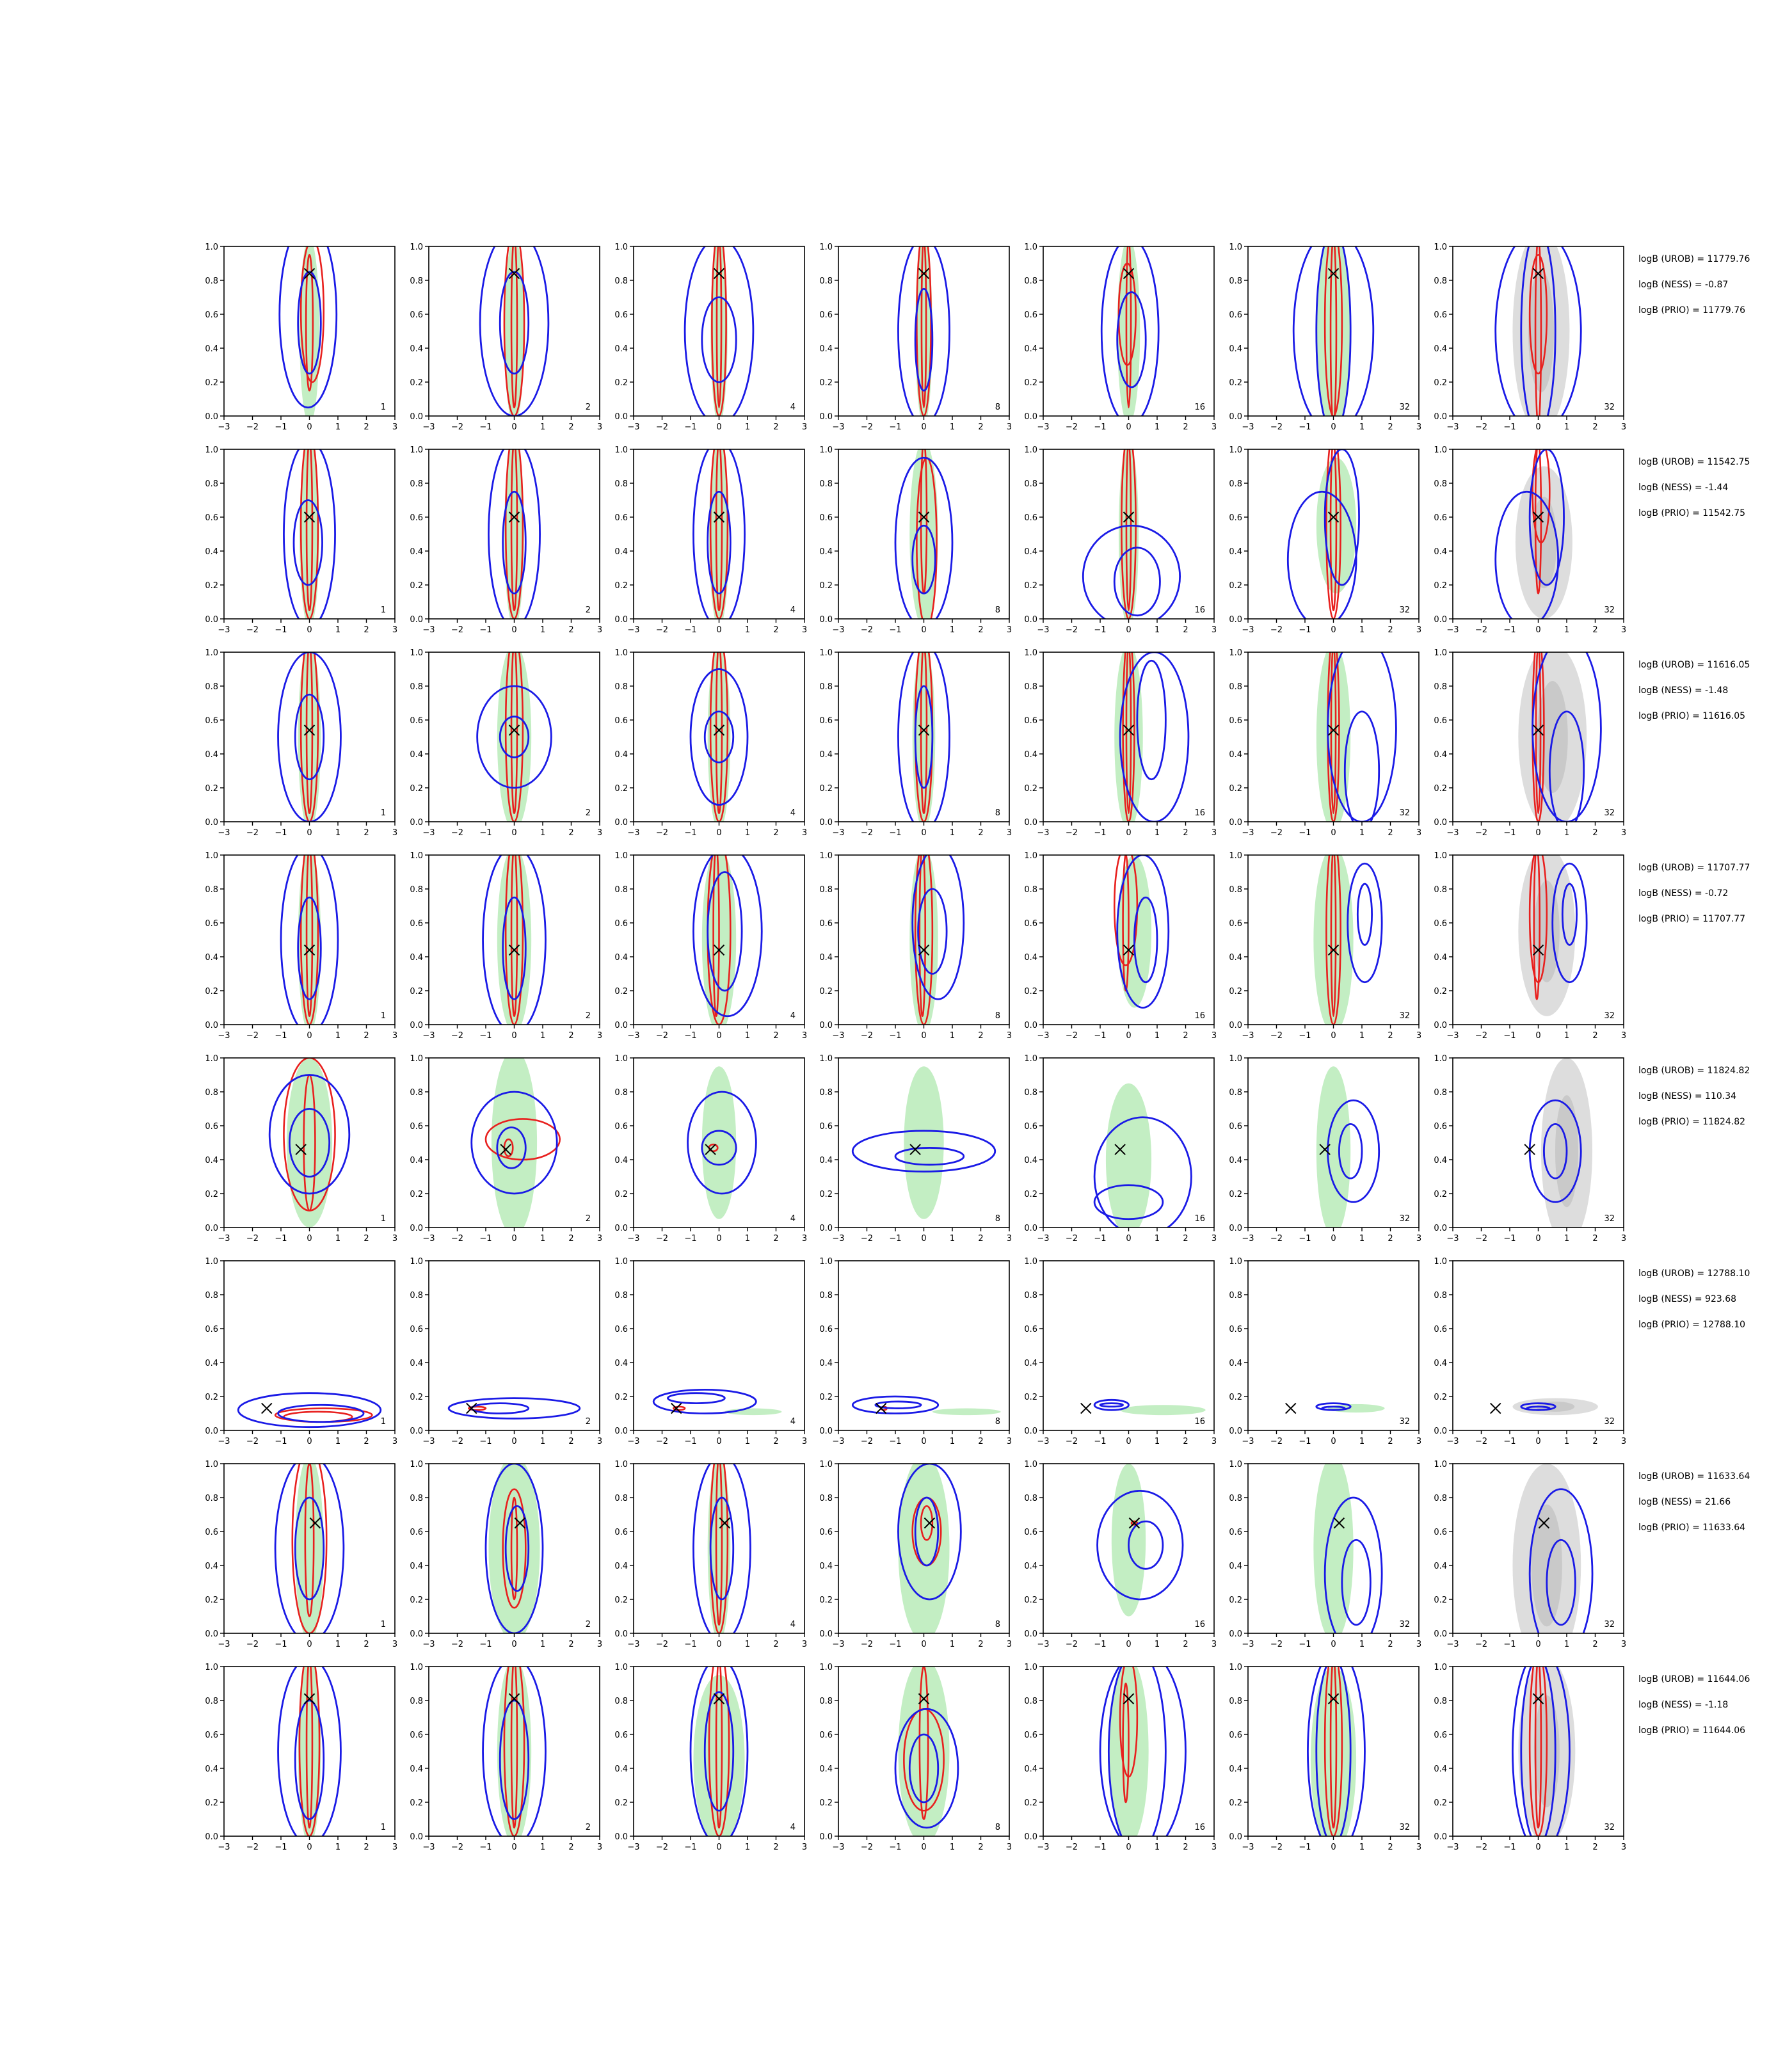 This screenshot has height=2048, width=1792. Describe the element at coordinates (506, 1554) in the screenshot. I see `subplot-r7-c2: −3 −2 −1 0 1 2 3 0.0 0.2 0.4 0.6 0.8 1.0 2` at that location.